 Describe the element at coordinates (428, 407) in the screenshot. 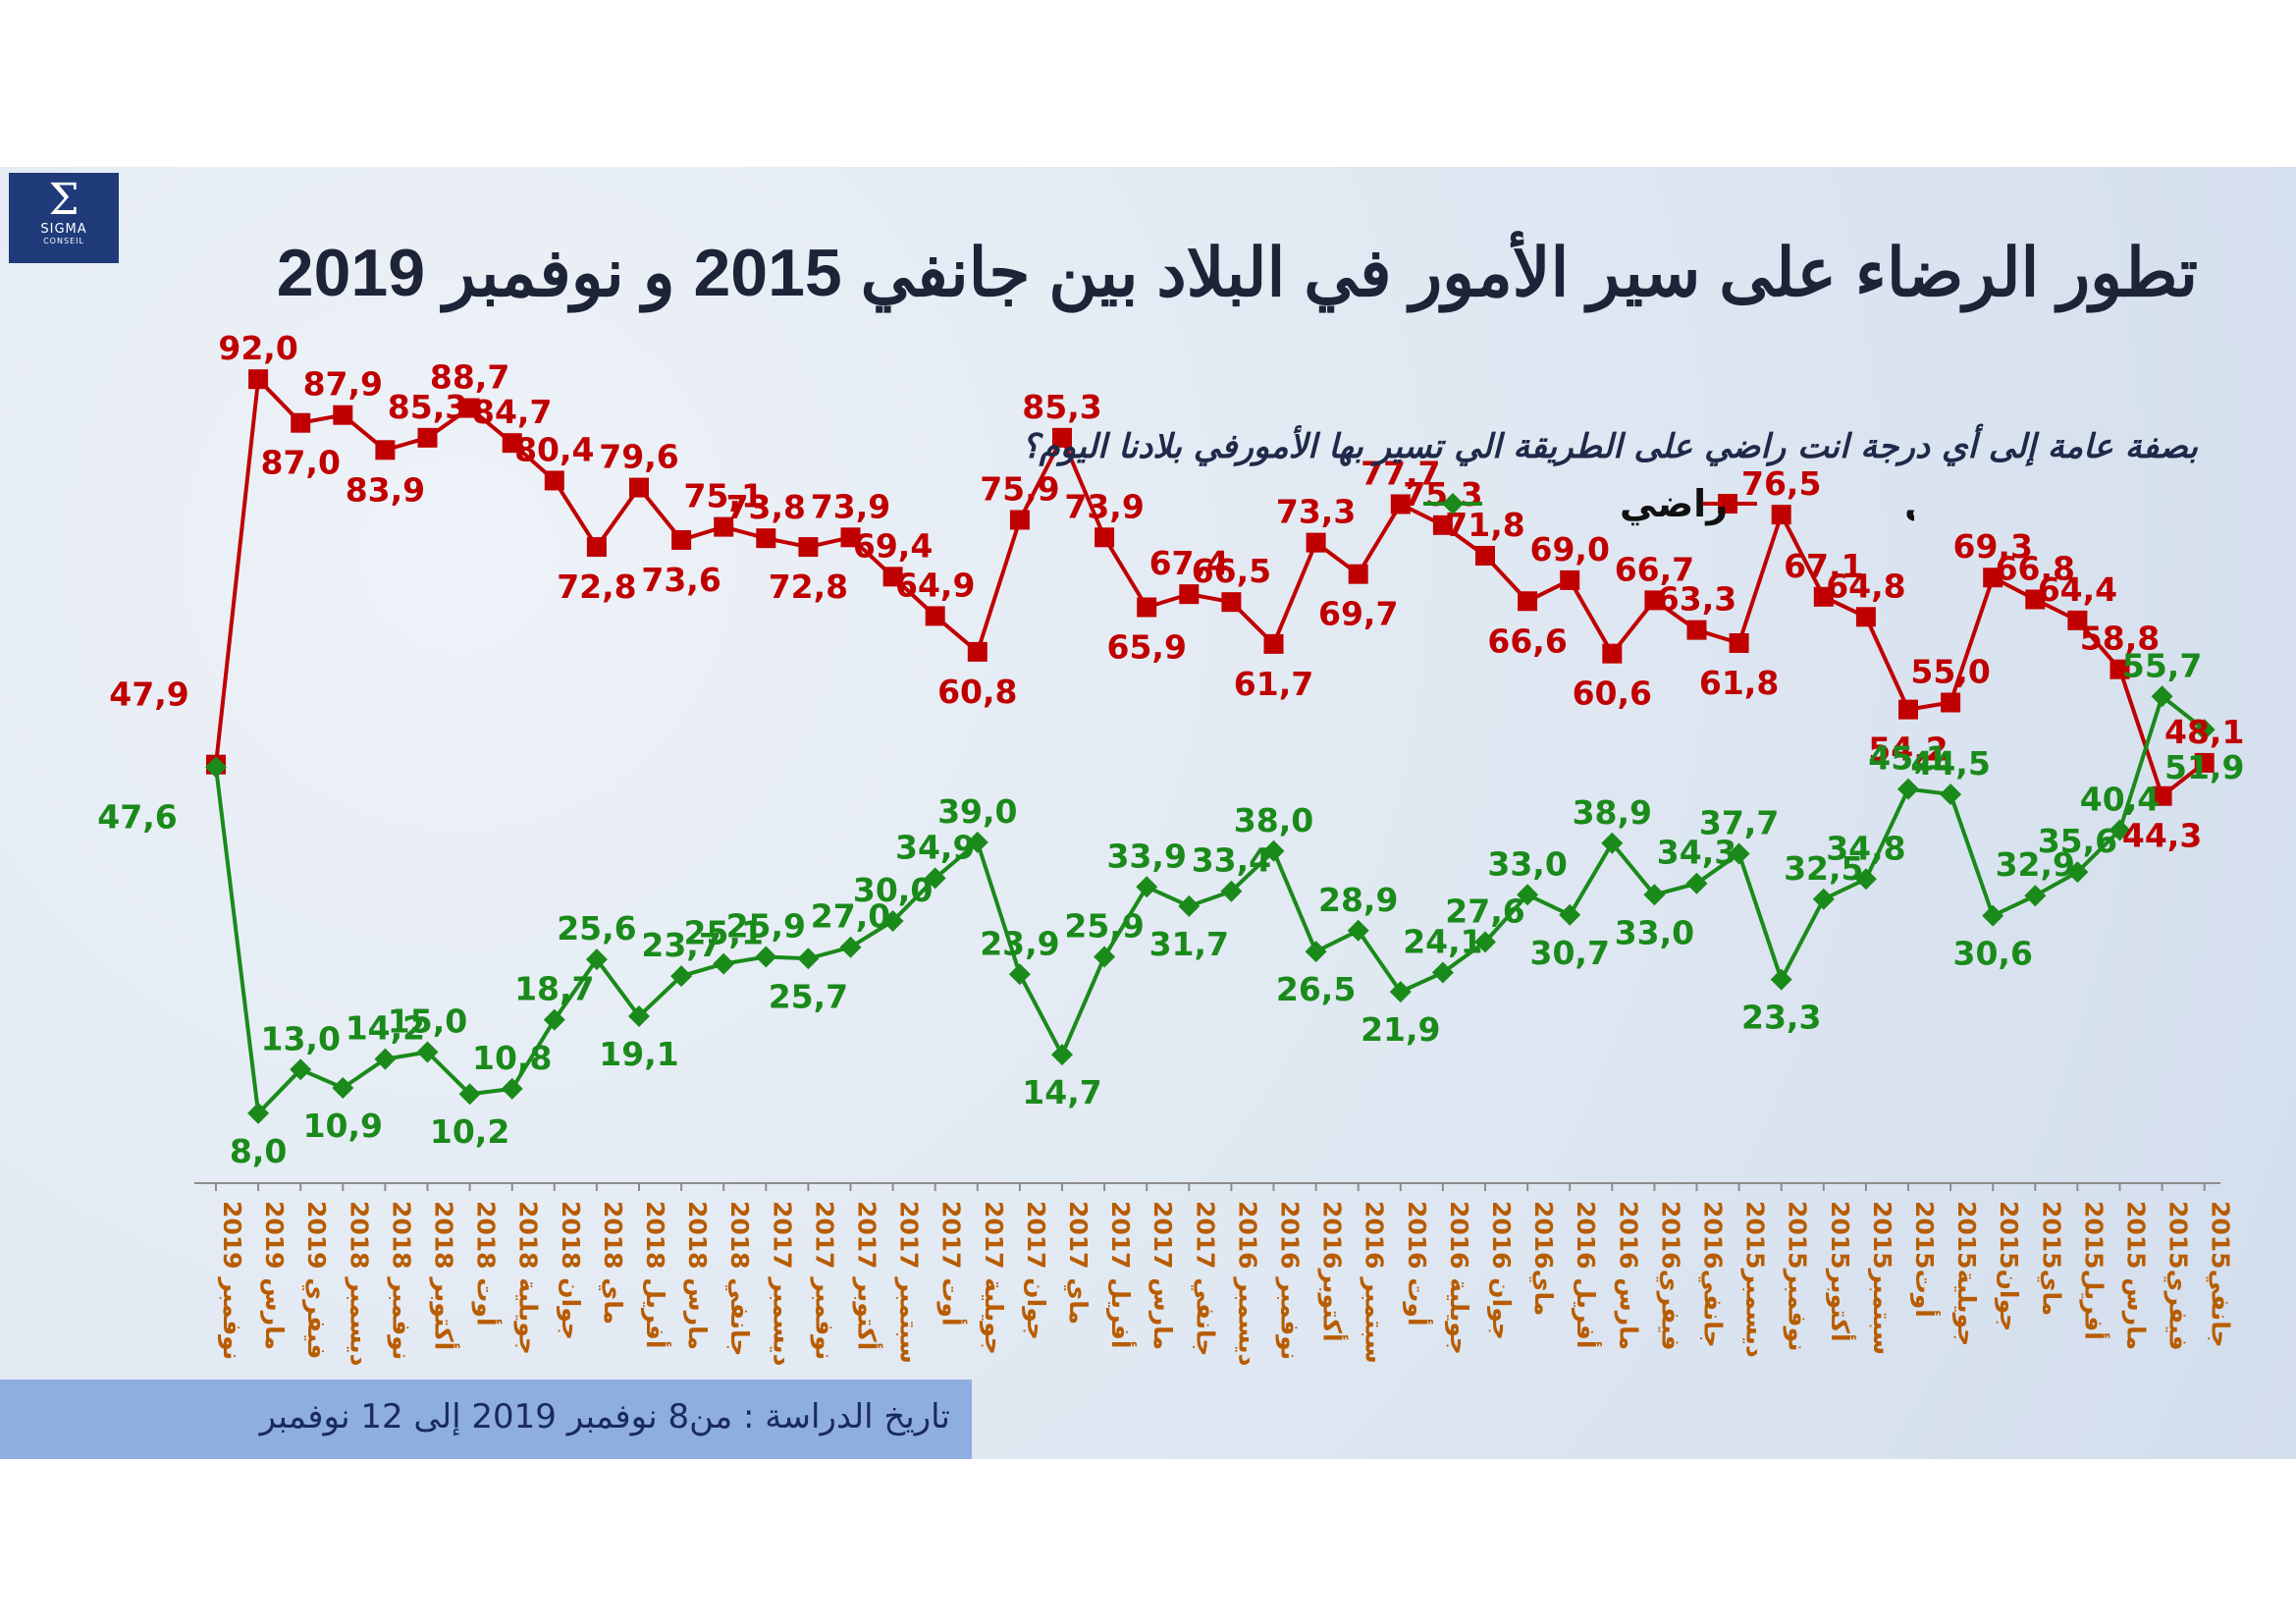

I see `data-label-unsatisfied: 85,3` at that location.